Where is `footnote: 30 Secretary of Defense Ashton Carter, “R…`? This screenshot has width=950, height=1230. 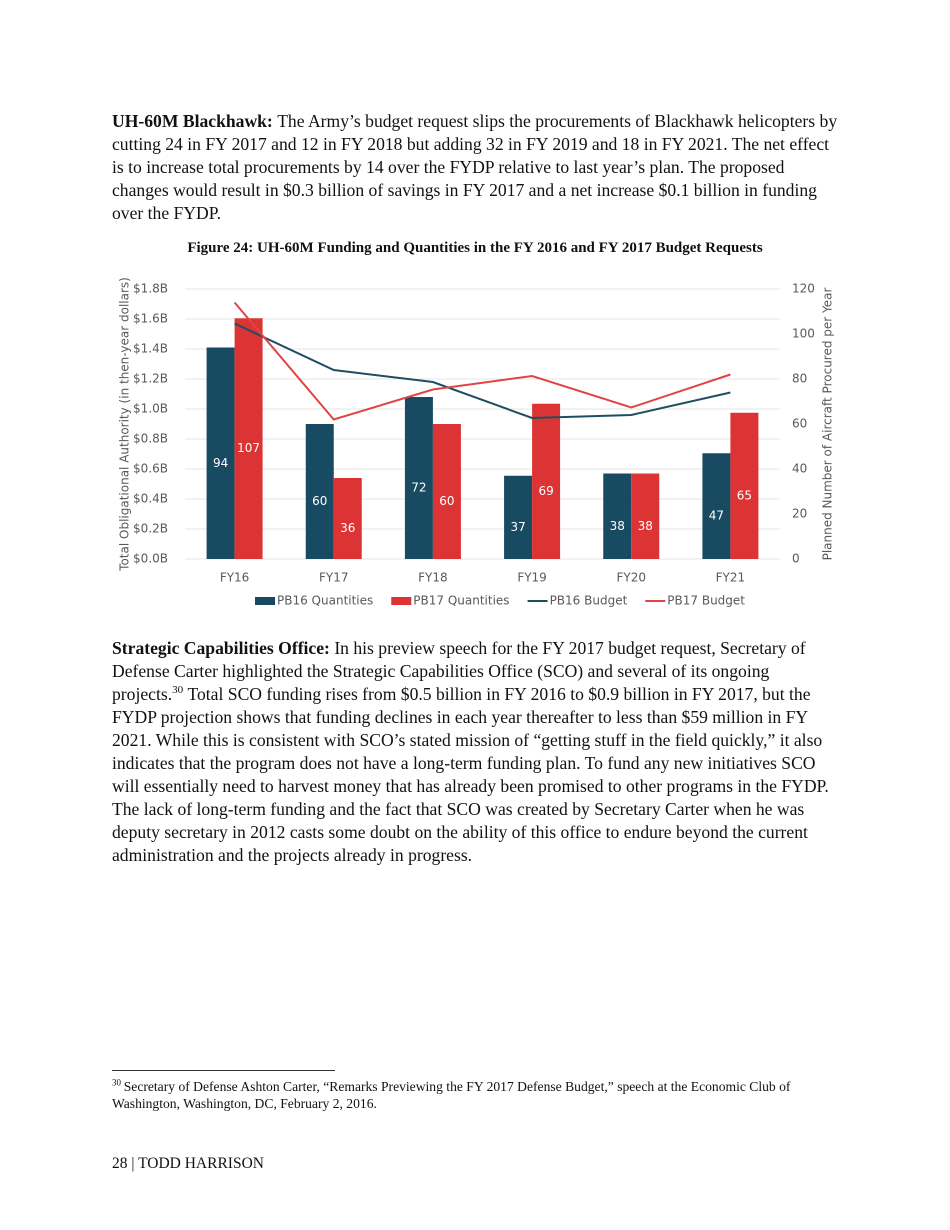 footnote: 30 Secretary of Defense Ashton Carter, “R… is located at coordinates (472, 1095).